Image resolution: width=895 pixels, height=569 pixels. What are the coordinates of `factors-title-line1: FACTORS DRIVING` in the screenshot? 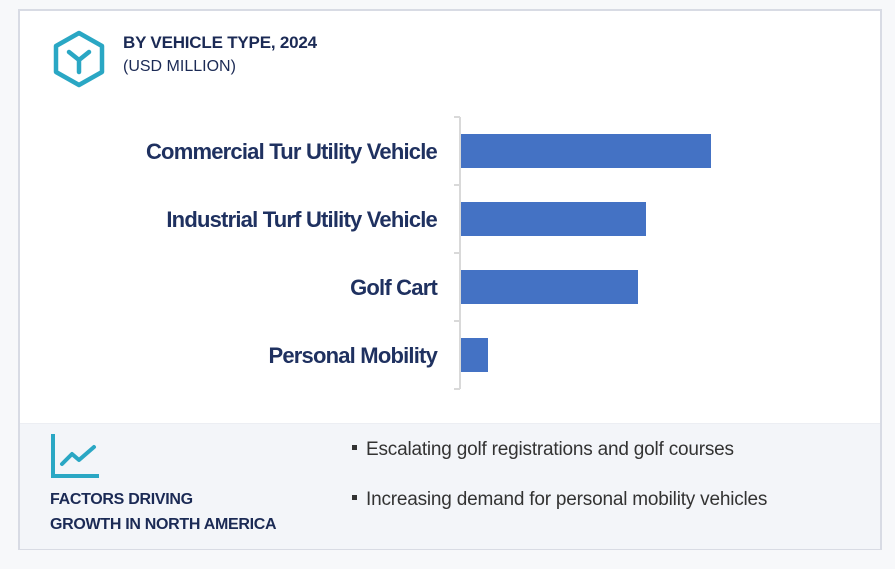 It's located at (121, 499).